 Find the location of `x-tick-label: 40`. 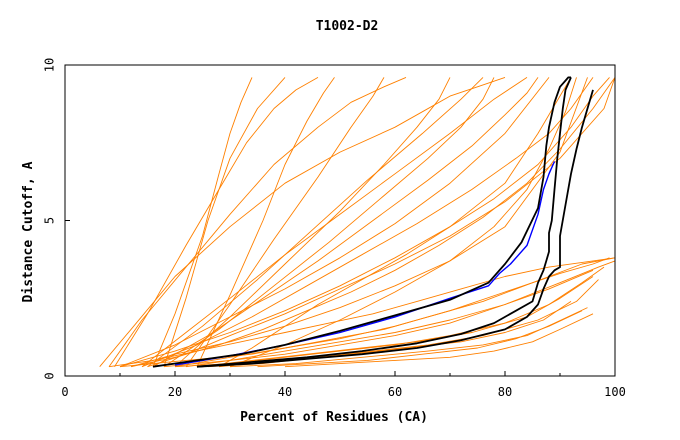

x-tick-label: 40 is located at coordinates (285, 392).